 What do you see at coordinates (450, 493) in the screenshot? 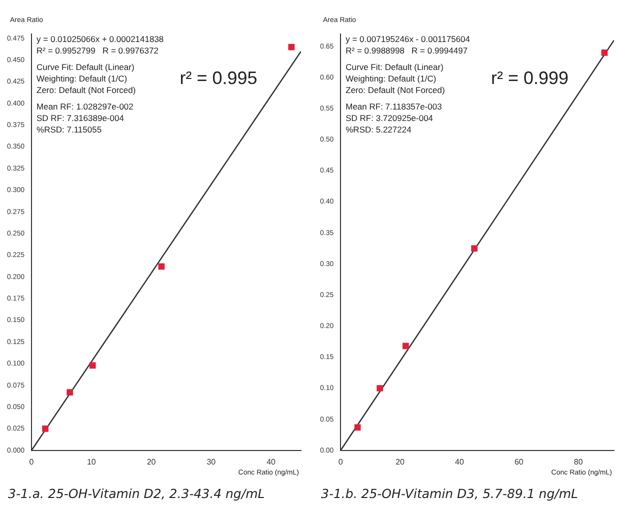
I see `text: 3-1.b. 25-OH-Vitamin D3, 5.7-89.1 ng/mL` at bounding box center [450, 493].